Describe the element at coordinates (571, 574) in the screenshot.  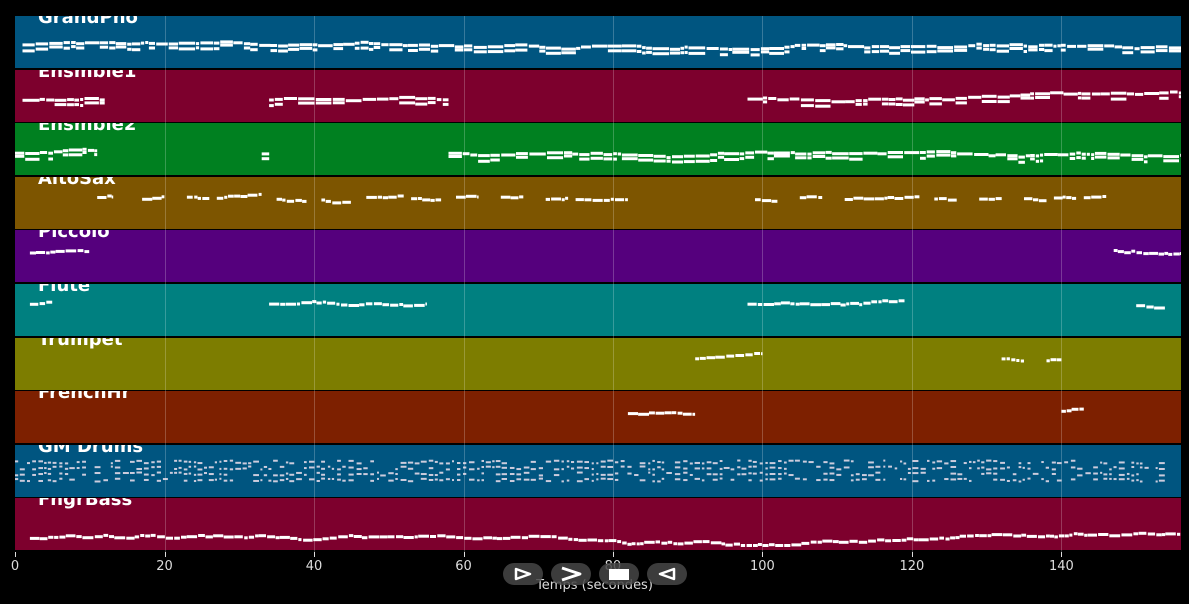
I see `forward-button` at that location.